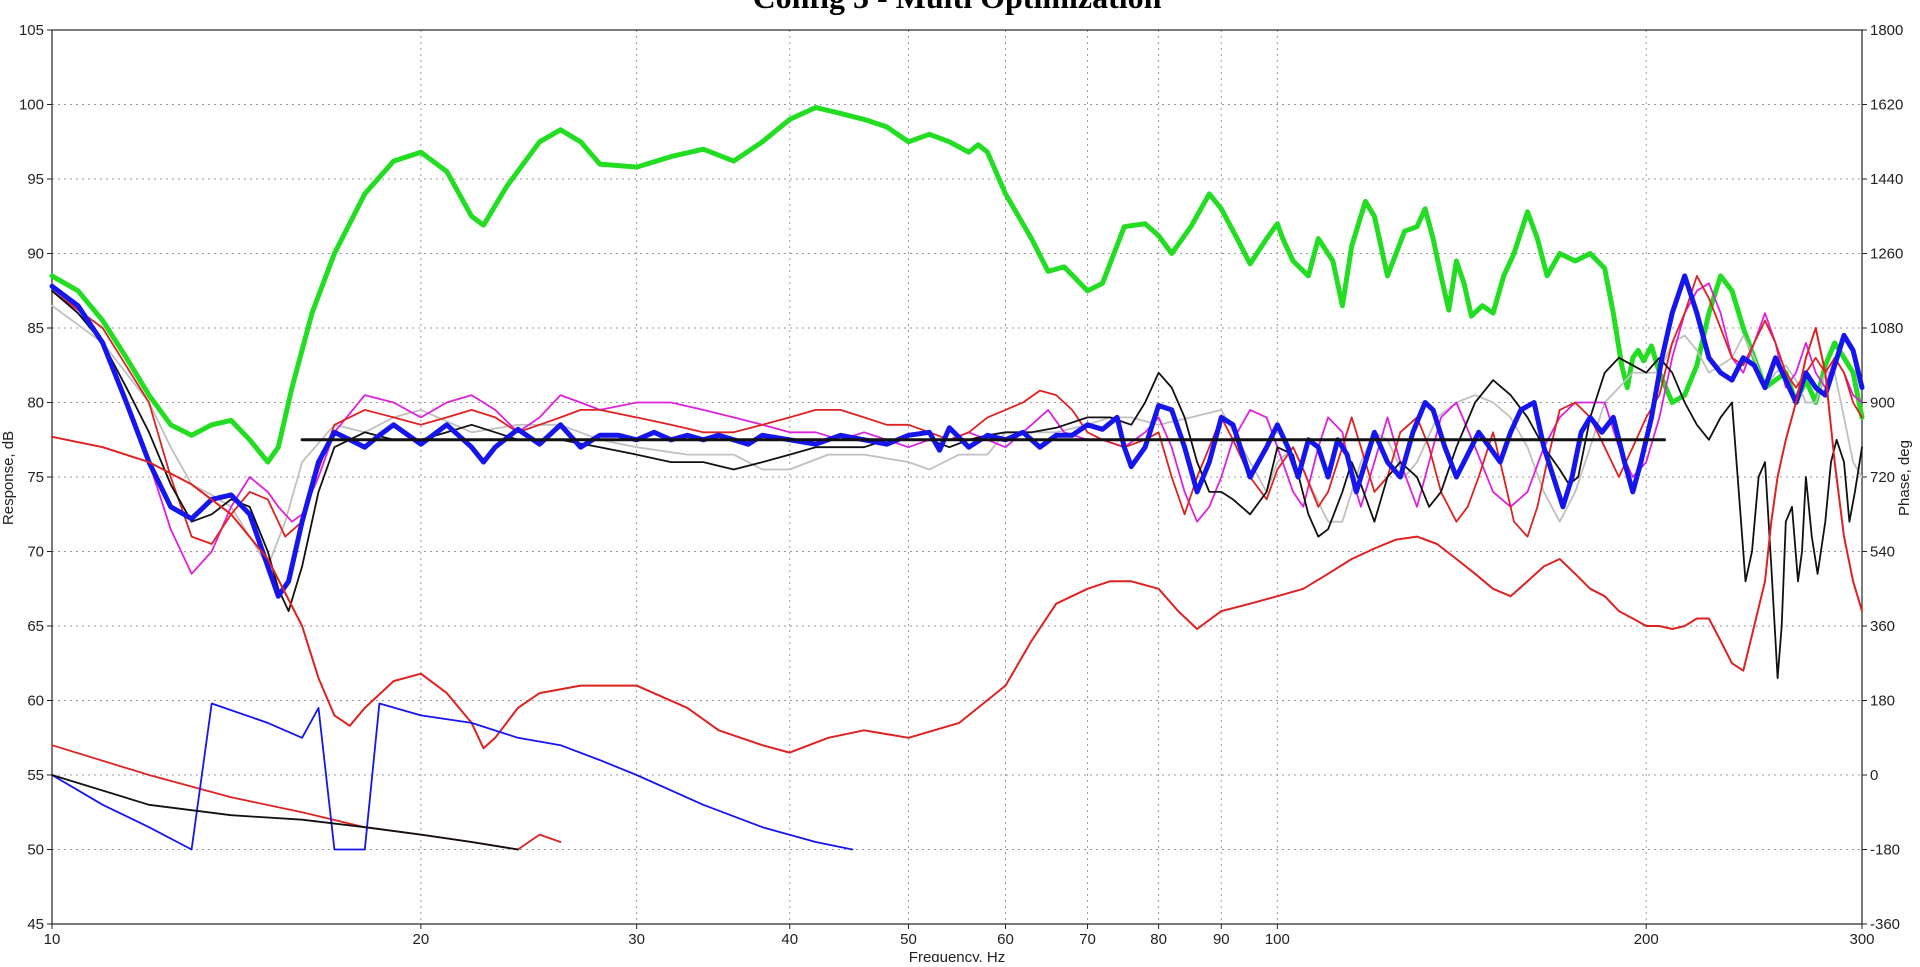 Image resolution: width=1920 pixels, height=967 pixels. What do you see at coordinates (35, 552) in the screenshot?
I see `y-left-tick-label: 70` at bounding box center [35, 552].